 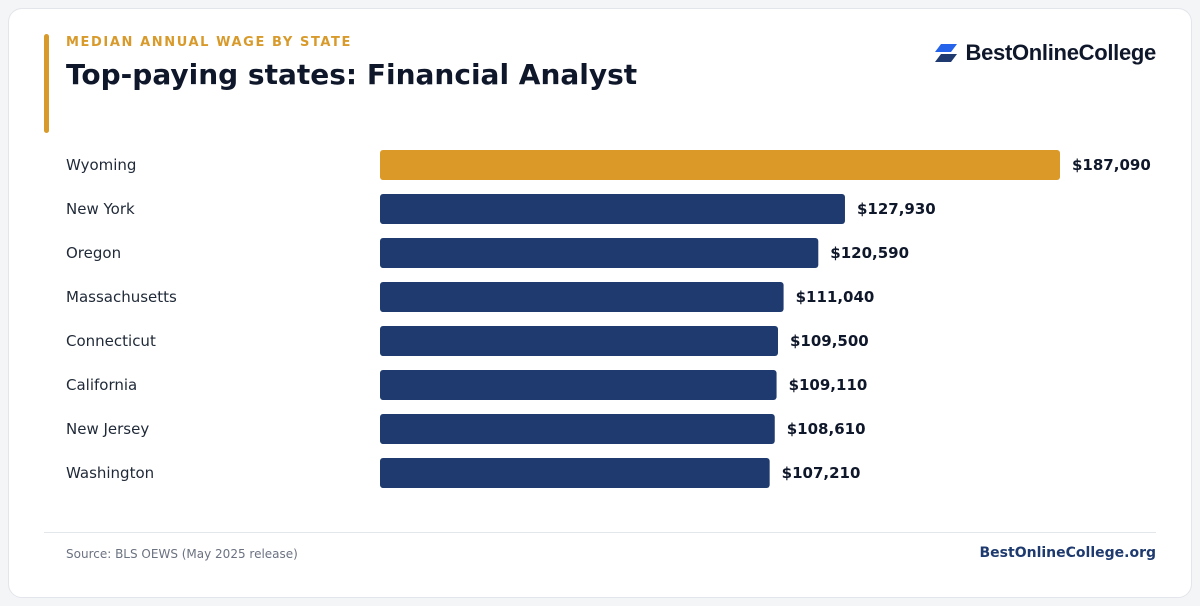 What do you see at coordinates (101, 165) in the screenshot?
I see `category-label: Wyoming` at bounding box center [101, 165].